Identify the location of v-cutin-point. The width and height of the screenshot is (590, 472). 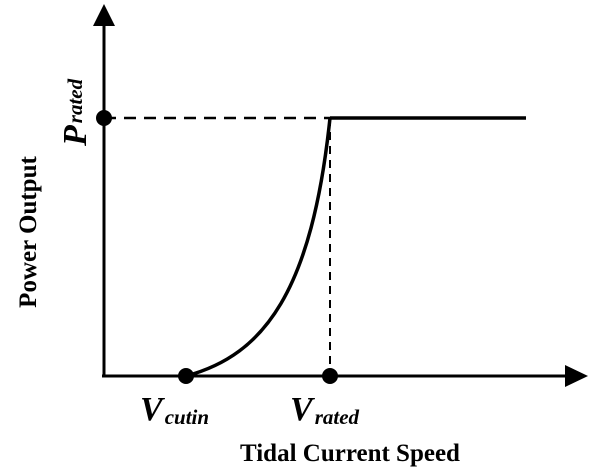
(186, 376).